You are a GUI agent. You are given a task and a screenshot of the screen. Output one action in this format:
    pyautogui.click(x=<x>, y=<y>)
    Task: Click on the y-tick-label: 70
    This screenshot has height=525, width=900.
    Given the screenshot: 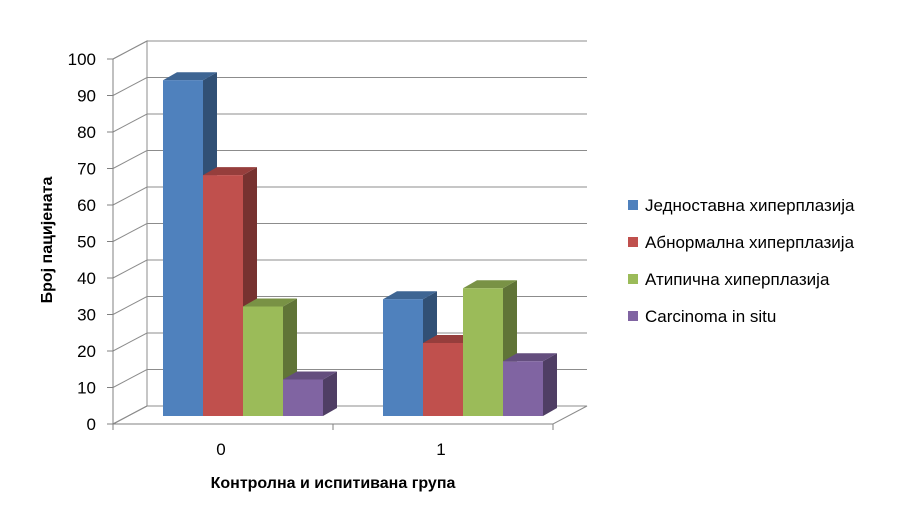 What is the action you would take?
    pyautogui.click(x=86, y=169)
    